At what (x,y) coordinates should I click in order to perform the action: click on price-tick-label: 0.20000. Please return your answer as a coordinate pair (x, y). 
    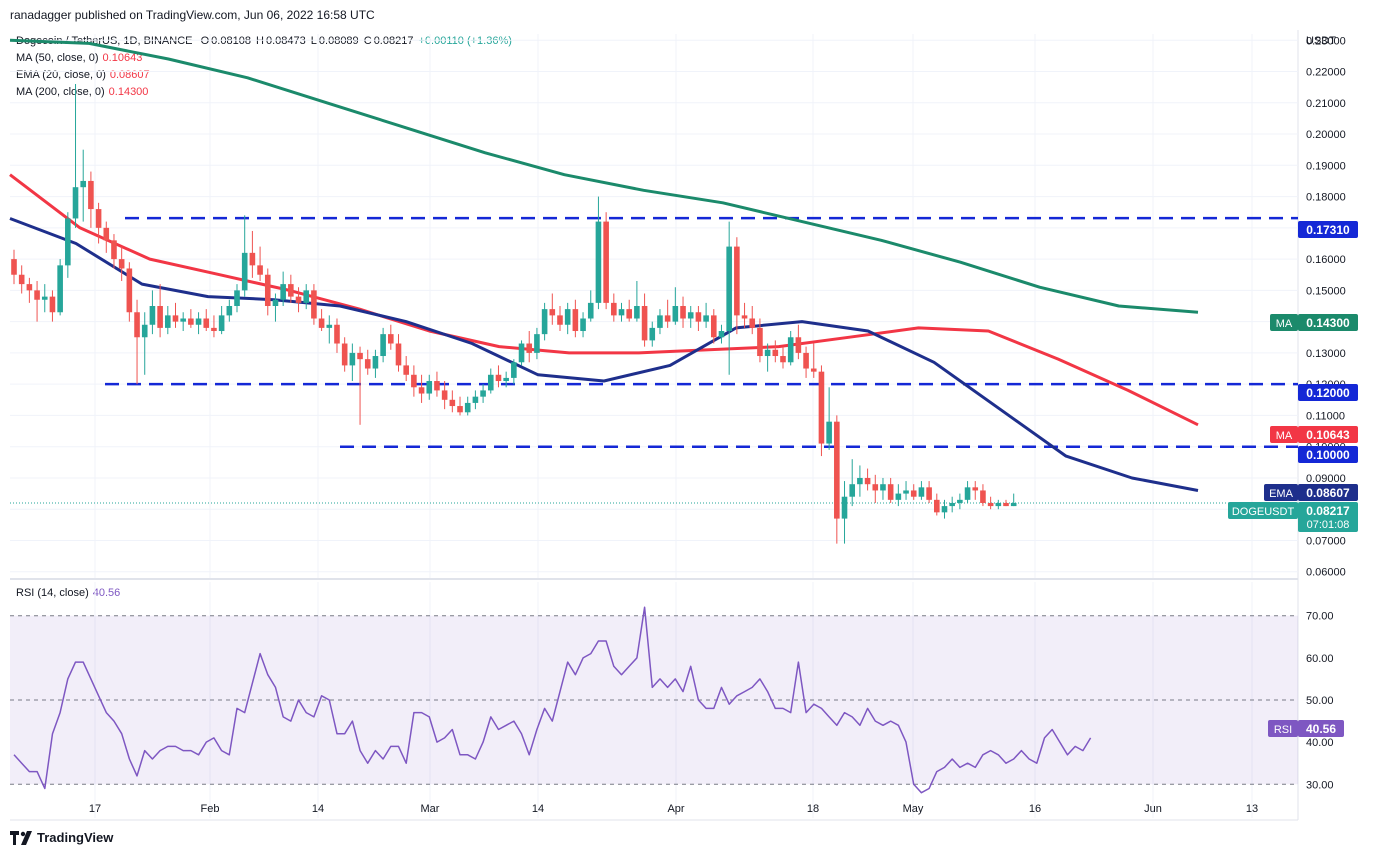
    Looking at the image, I should click on (1326, 135).